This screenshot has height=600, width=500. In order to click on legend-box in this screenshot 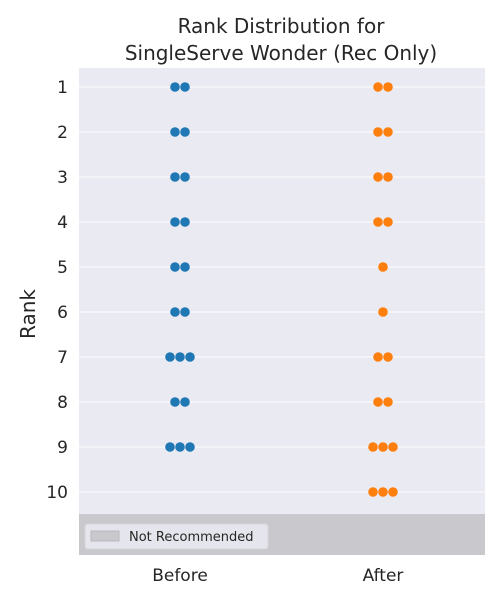, I will do `click(176, 536)`.